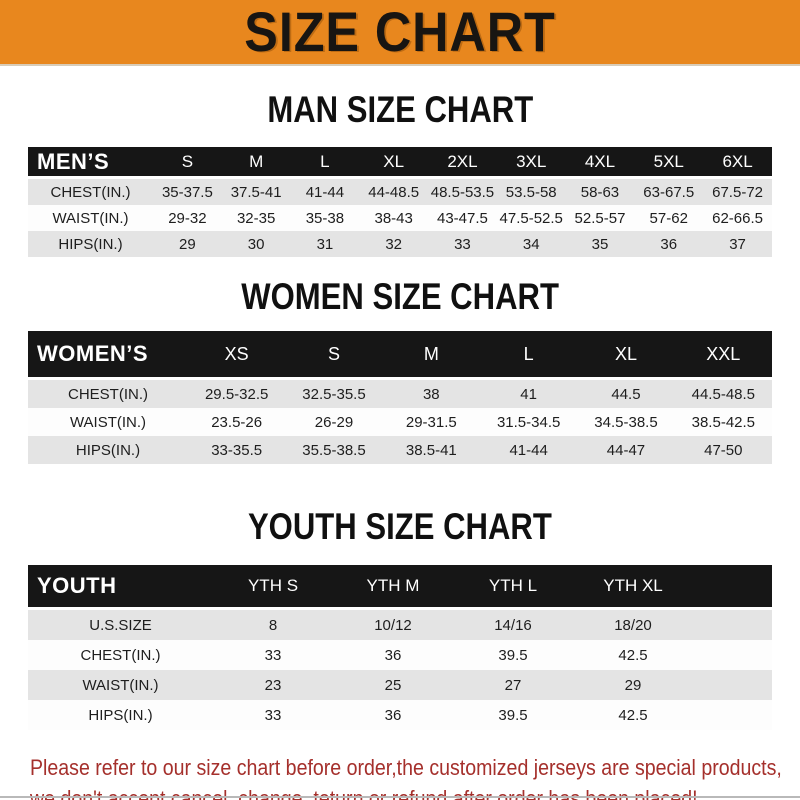  Describe the element at coordinates (600, 163) in the screenshot. I see `column-header: 4XL` at that location.